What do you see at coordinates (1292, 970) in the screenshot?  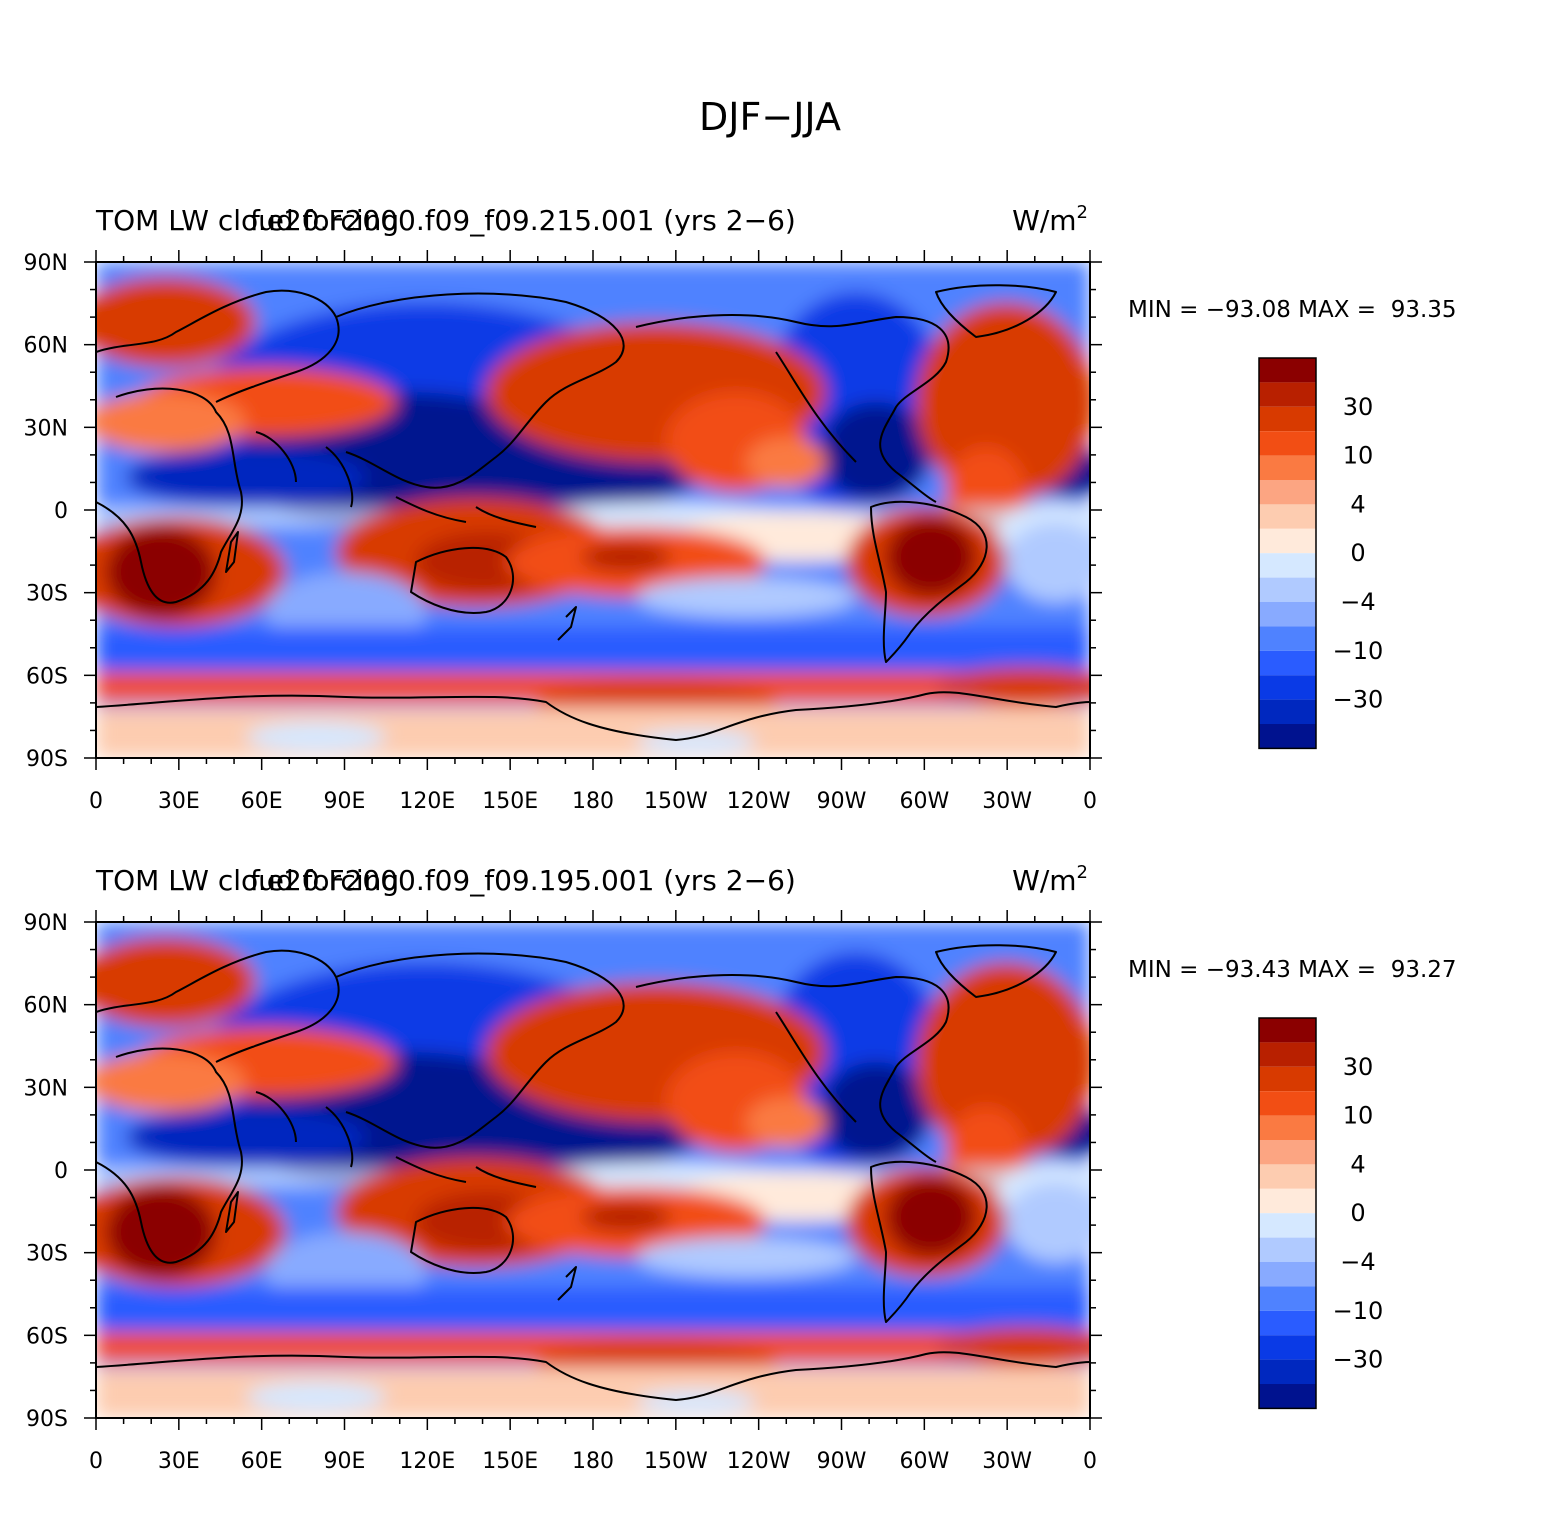 I see `panel-2-min-max: MIN = −93.43 MAX = 93.27` at bounding box center [1292, 970].